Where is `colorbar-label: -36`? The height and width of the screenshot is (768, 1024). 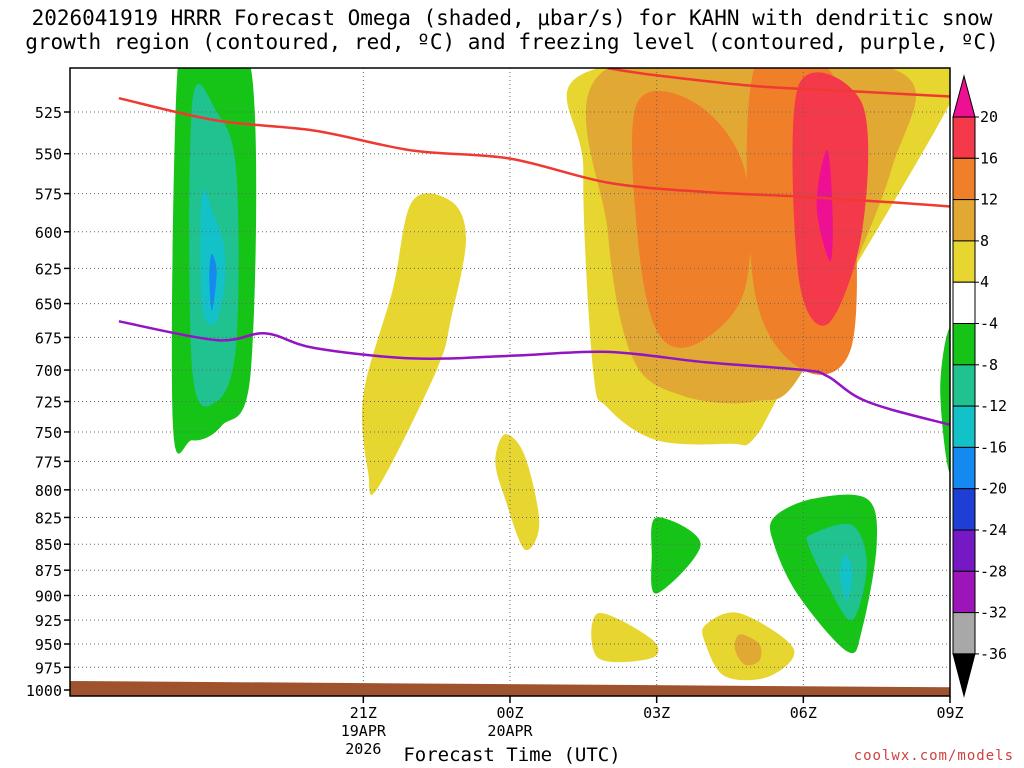
colorbar-label: -36 is located at coordinates (993, 654).